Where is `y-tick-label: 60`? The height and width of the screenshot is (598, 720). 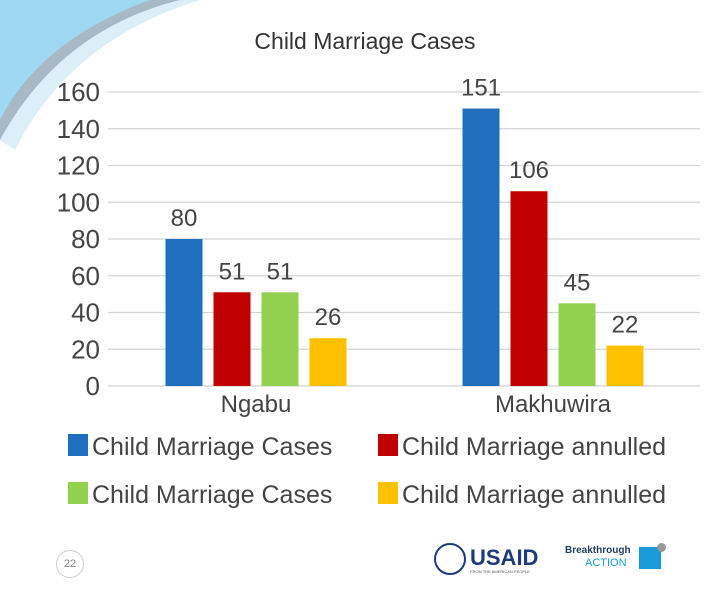 y-tick-label: 60 is located at coordinates (85, 276).